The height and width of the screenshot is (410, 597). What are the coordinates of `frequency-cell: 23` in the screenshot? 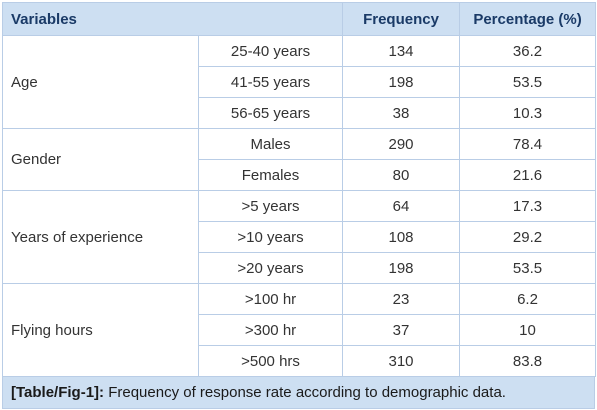 It's located at (401, 299).